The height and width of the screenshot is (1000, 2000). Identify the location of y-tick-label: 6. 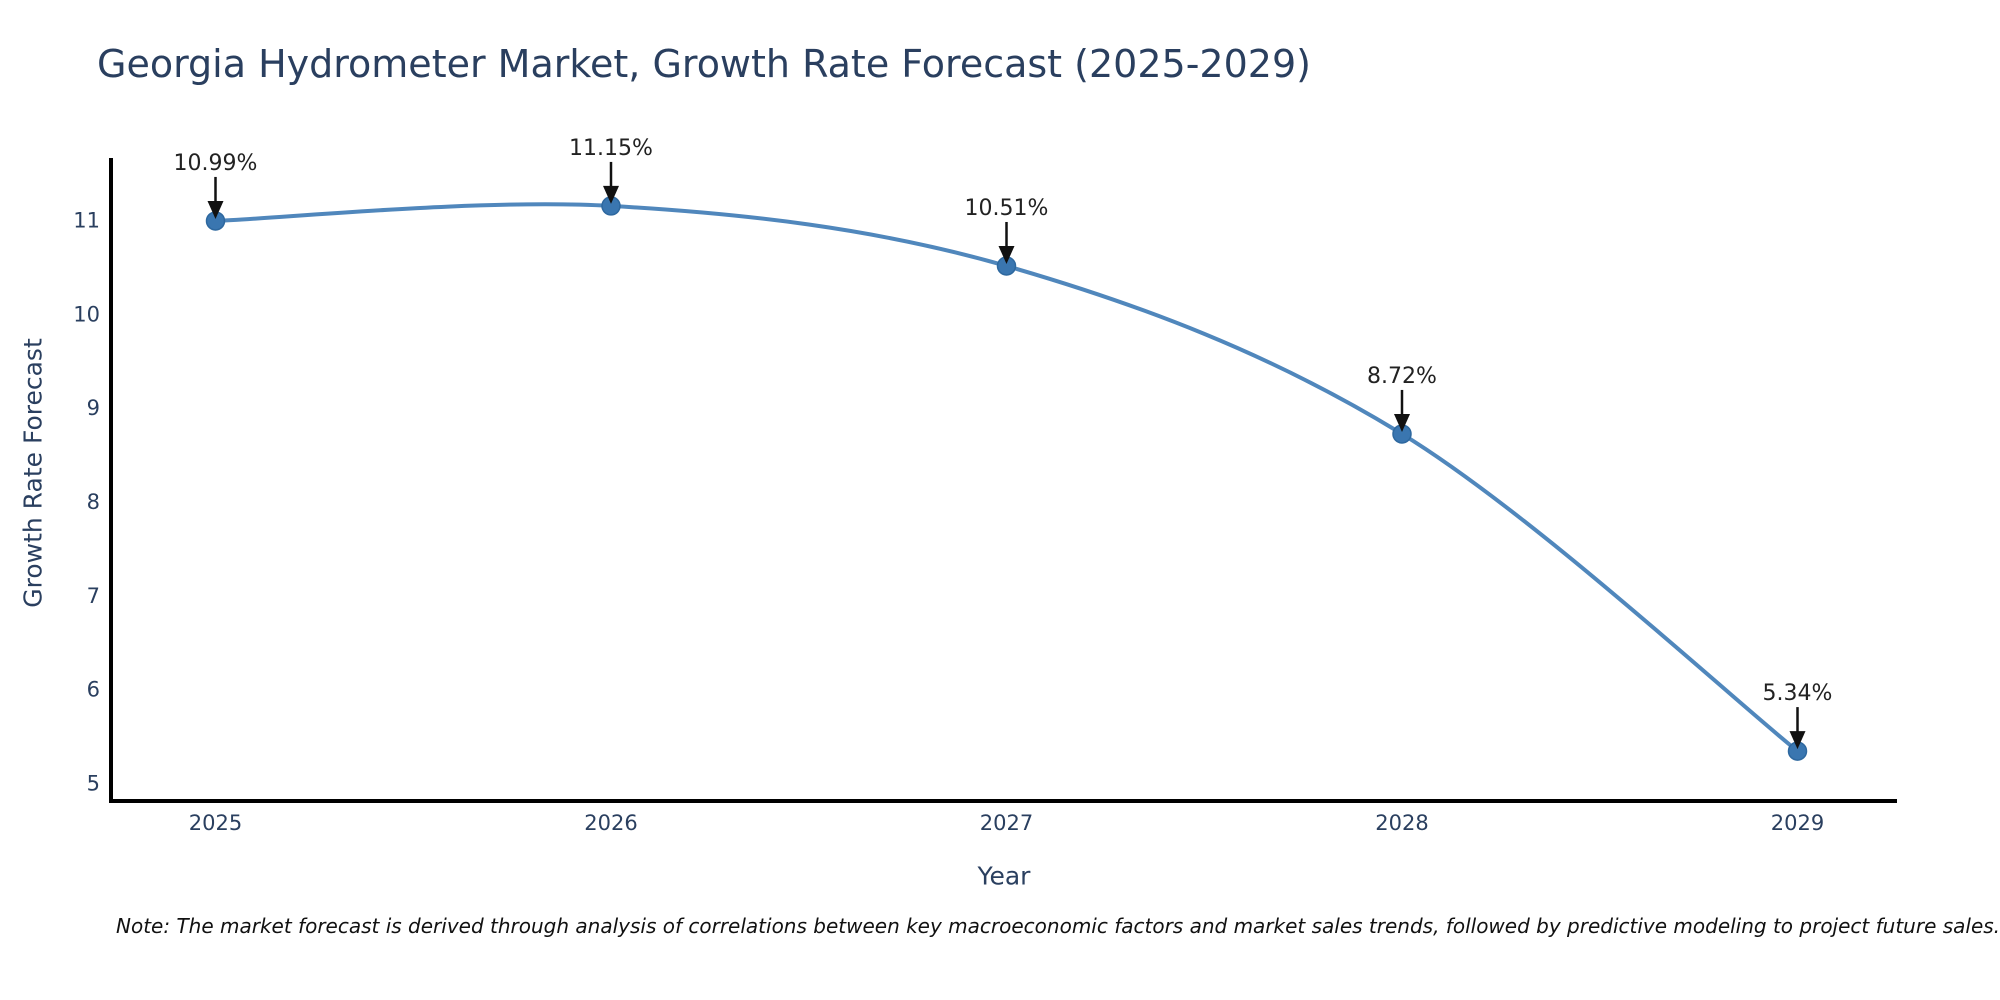
(93, 690).